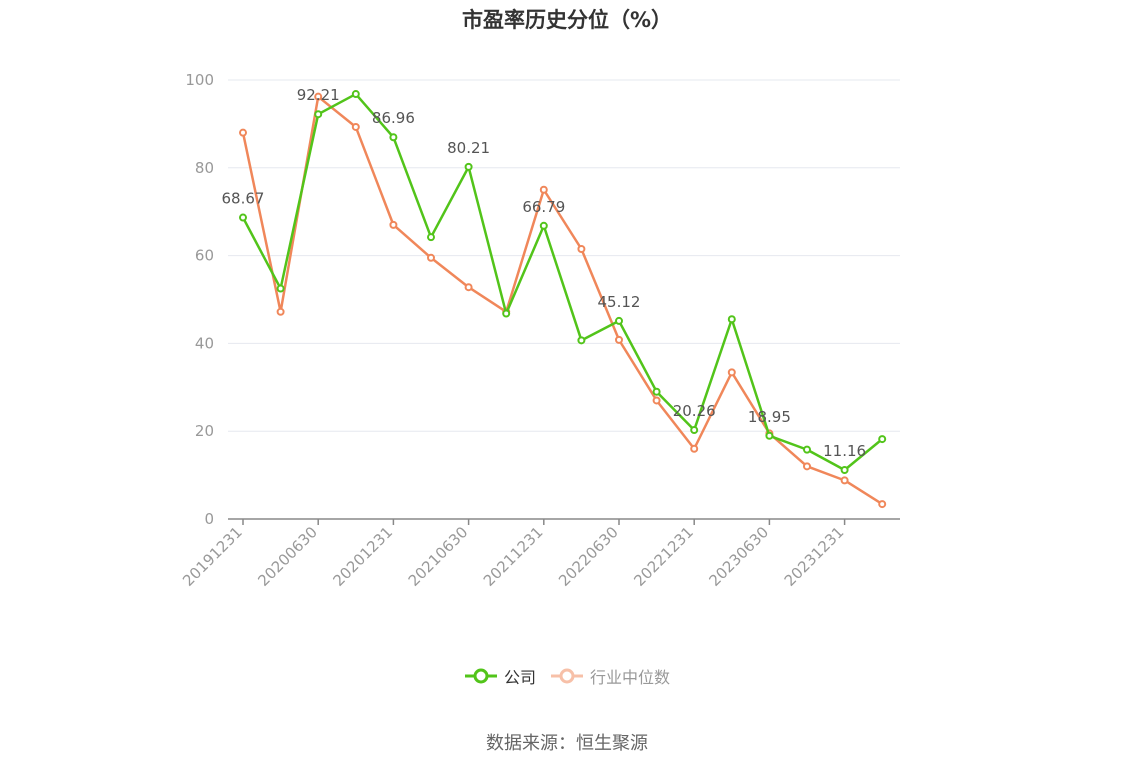 Image resolution: width=1134 pixels, height=766 pixels. I want to click on x-tick-label-2: 20201231, so click(363, 556).